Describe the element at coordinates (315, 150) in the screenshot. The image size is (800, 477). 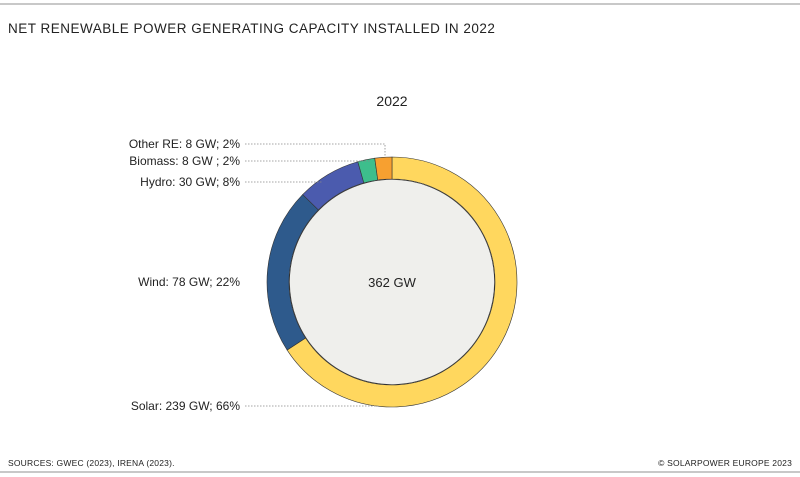
I see `leader-other-re` at that location.